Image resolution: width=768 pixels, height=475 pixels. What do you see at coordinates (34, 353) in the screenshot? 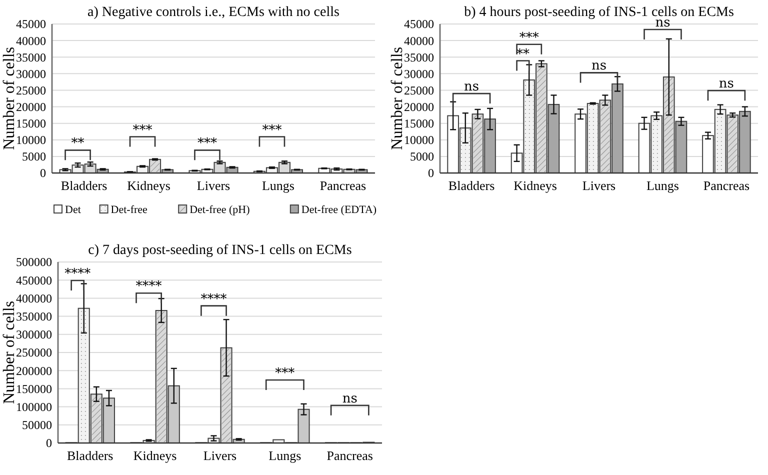
I see `y-tick-label: 250000` at bounding box center [34, 353].